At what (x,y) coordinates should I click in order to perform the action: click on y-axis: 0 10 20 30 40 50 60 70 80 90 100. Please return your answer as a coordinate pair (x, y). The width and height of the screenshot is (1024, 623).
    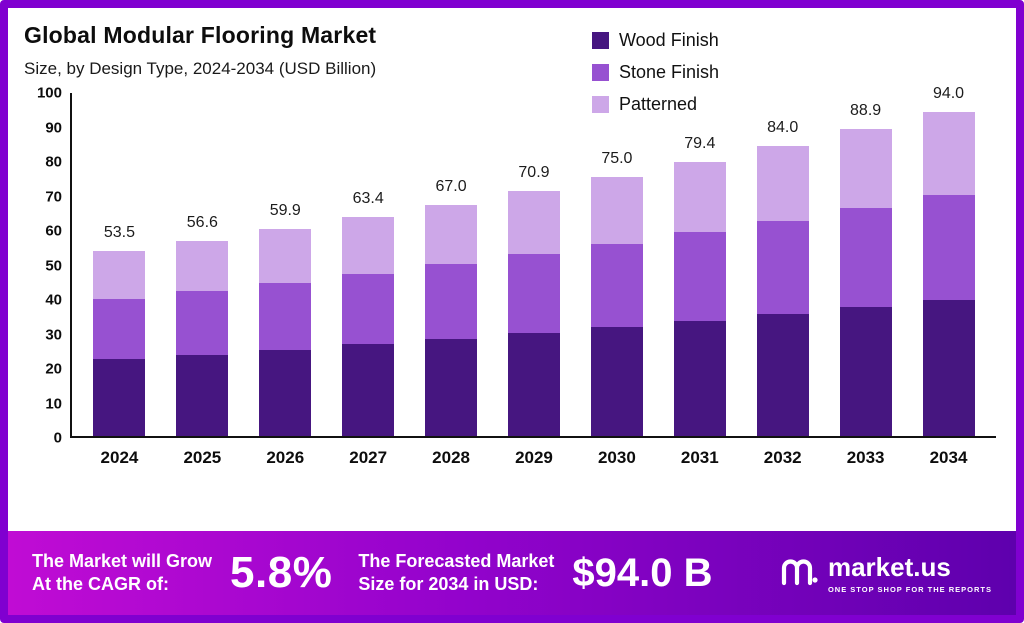
    Looking at the image, I should click on (47, 266).